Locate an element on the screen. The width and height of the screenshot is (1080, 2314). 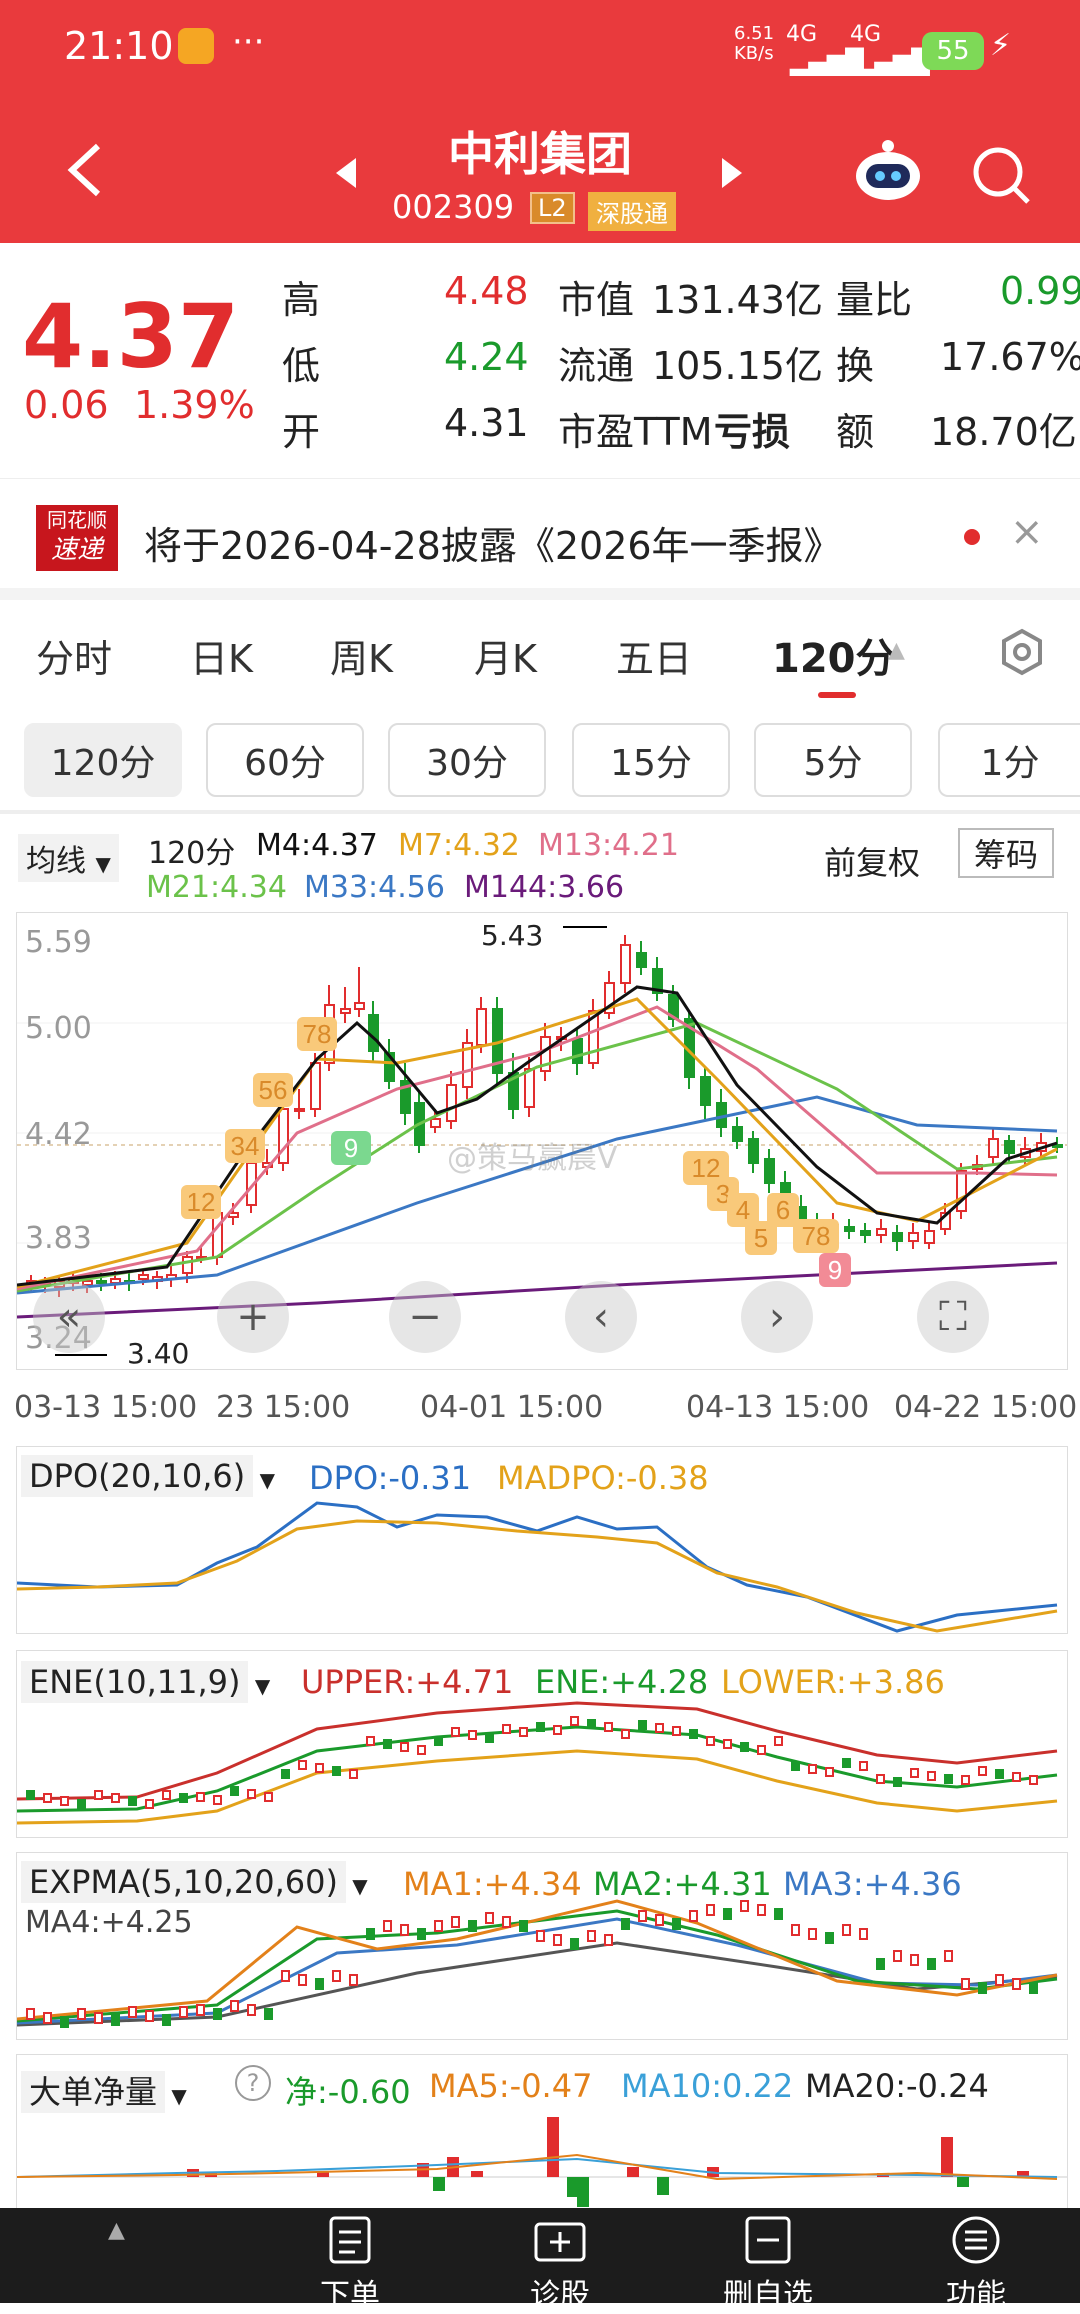
scroll-left-icon: ‹ is located at coordinates (601, 1317).